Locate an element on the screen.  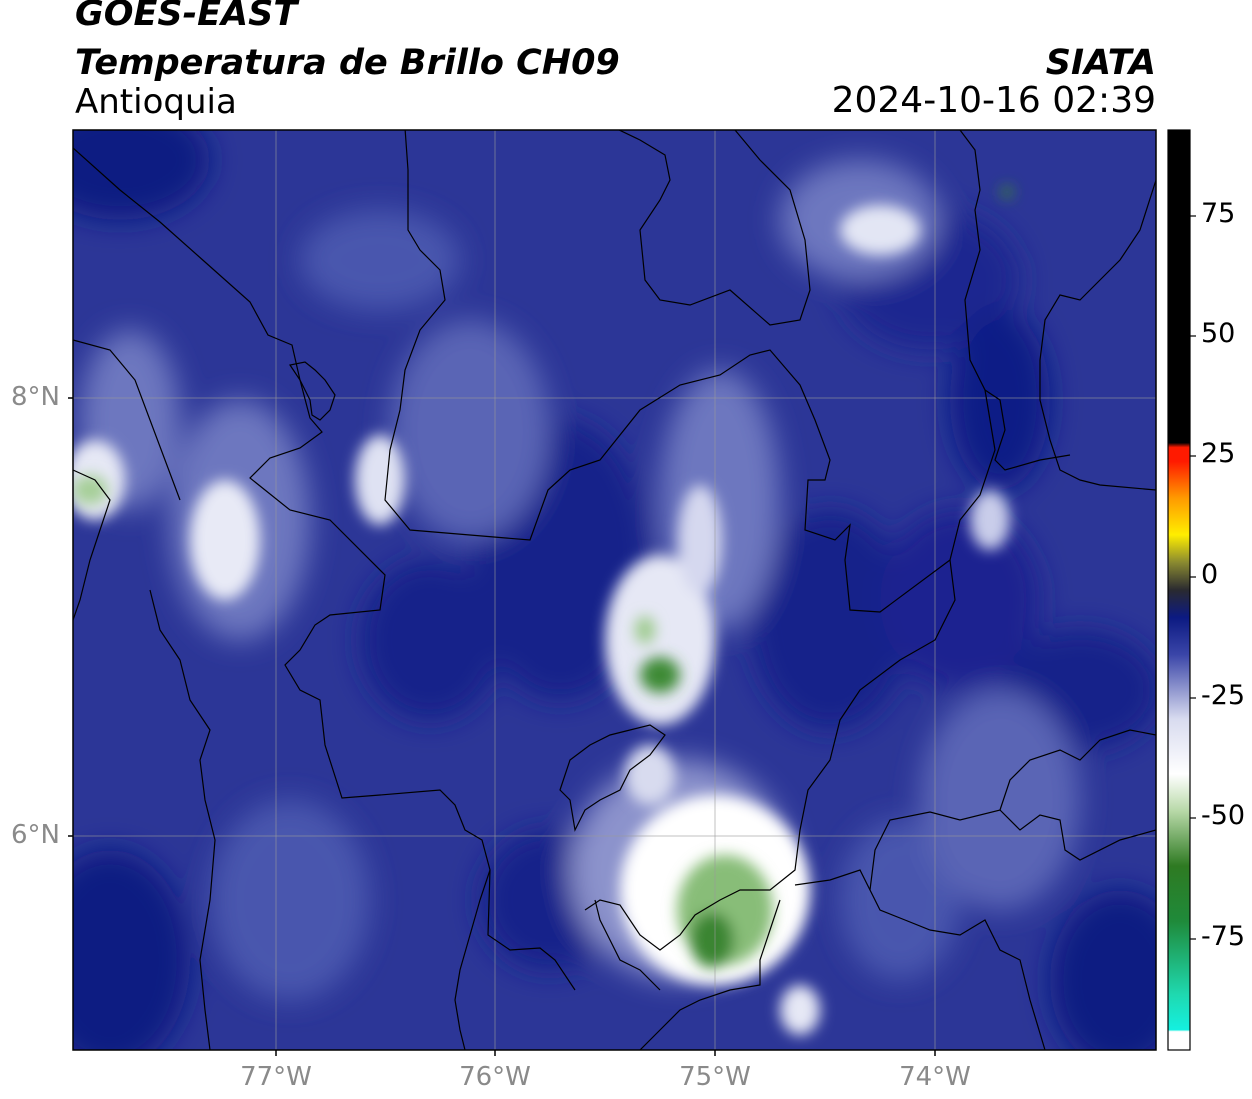
lat-label-8n: 8°N is located at coordinates (35, 397).